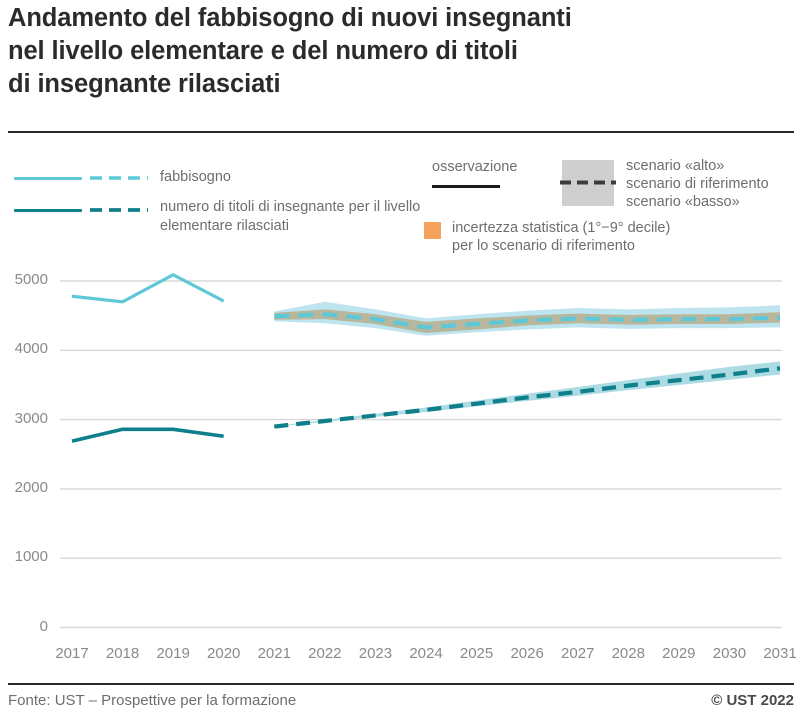  I want to click on legend-label-incertezza: incertezza statistica (1°−9° decile), so click(561, 228).